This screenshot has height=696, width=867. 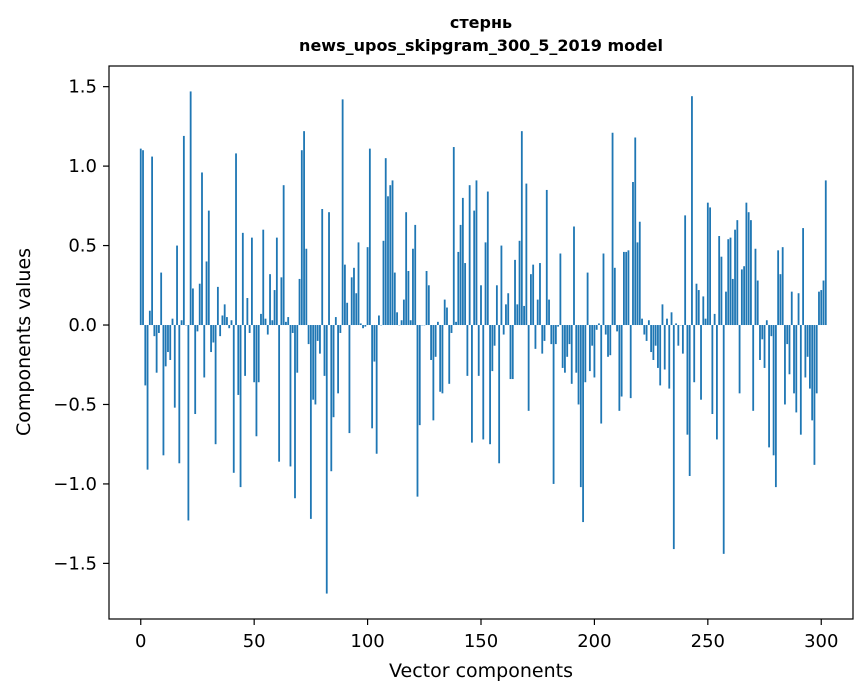 What do you see at coordinates (81, 325) in the screenshot?
I see `y-axis-ticks: −1.5 −1.0 −0.5 0.0 0.5 1.0 1.5` at bounding box center [81, 325].